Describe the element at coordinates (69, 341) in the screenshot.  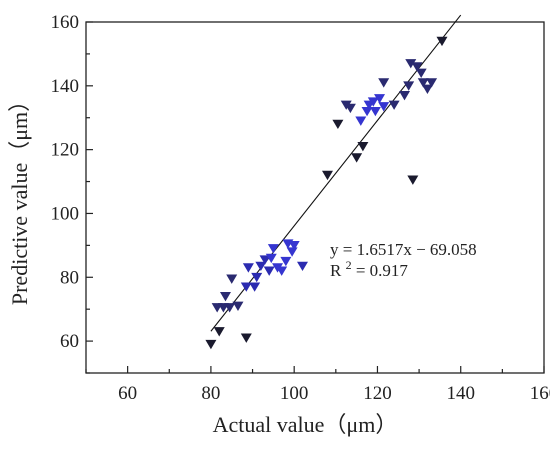
I see `y-tick-label: 60` at that location.